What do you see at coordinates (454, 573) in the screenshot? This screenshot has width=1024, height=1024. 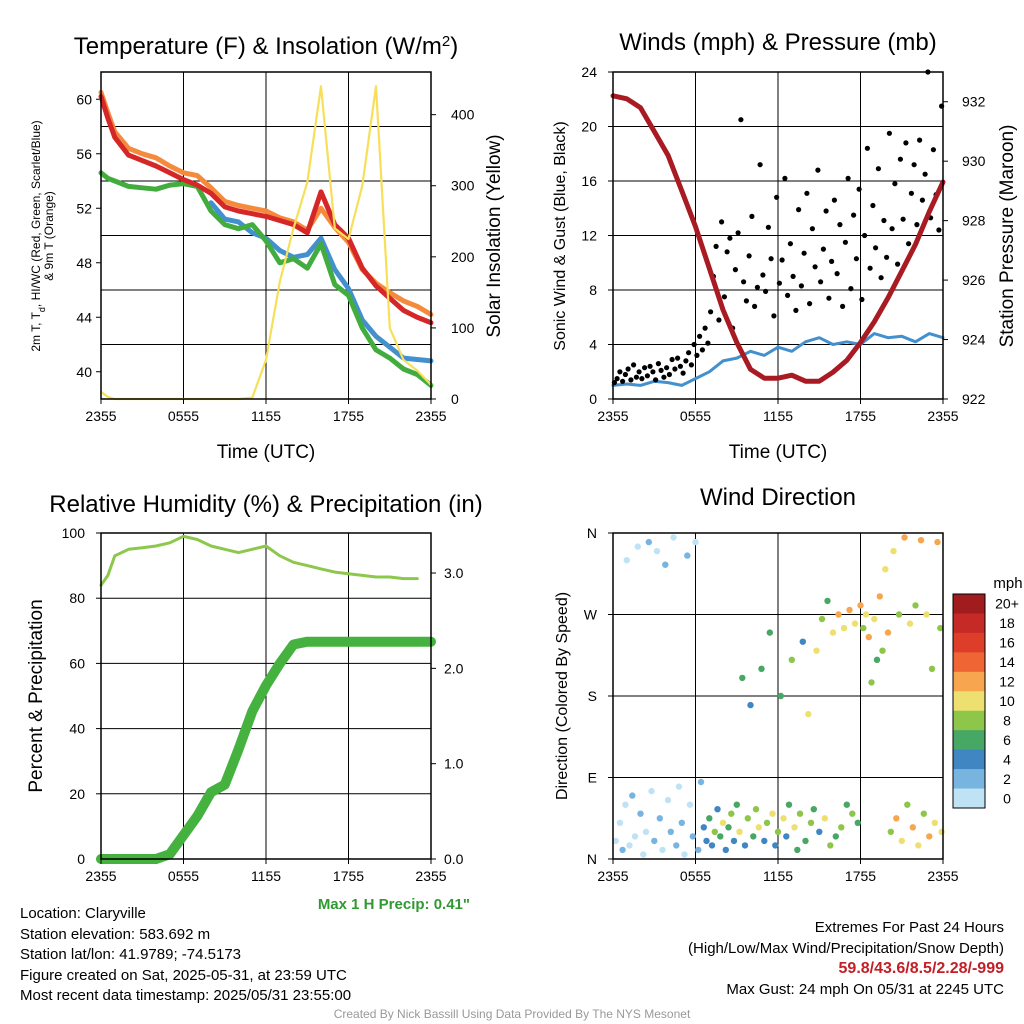 I see `rh-y2tick-label: 3.0` at bounding box center [454, 573].